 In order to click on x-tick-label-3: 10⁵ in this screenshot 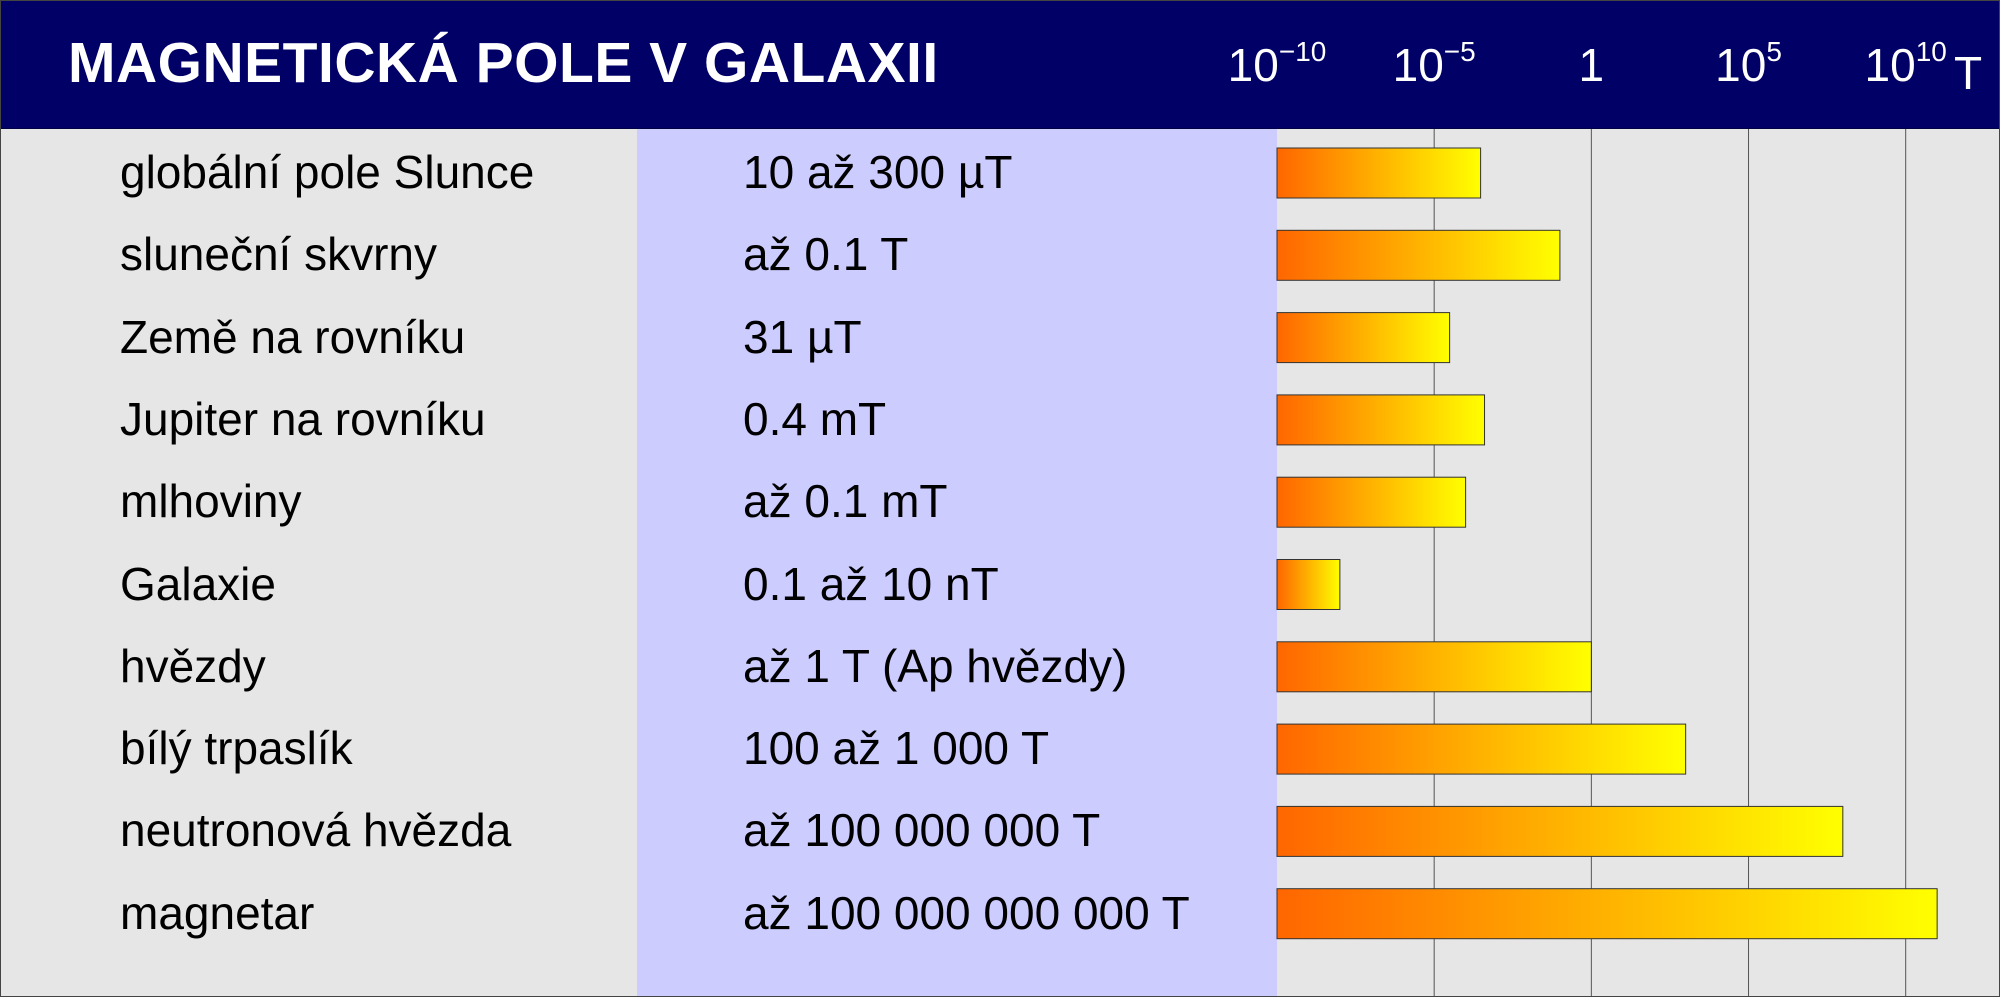, I will do `click(1748, 64)`.